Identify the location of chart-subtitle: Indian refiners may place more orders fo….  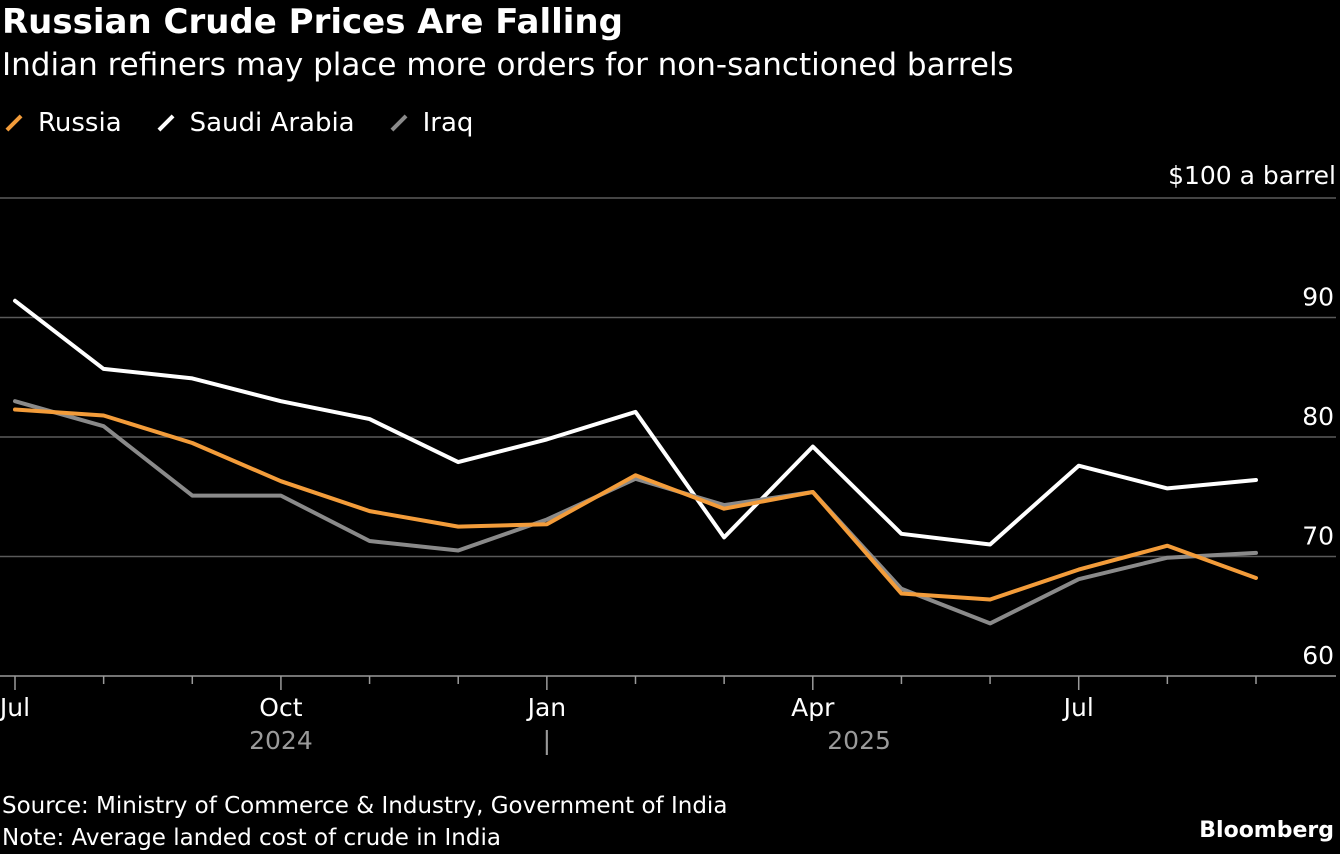
(508, 65).